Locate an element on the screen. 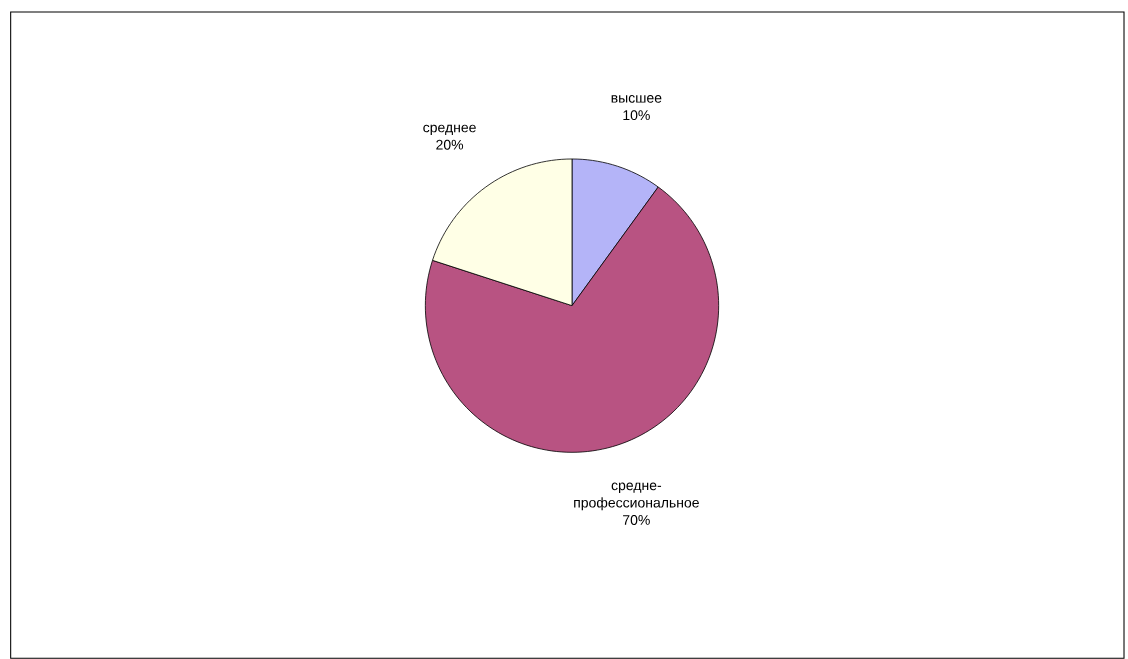 This screenshot has height=659, width=1128. data-label: 10% is located at coordinates (636, 115).